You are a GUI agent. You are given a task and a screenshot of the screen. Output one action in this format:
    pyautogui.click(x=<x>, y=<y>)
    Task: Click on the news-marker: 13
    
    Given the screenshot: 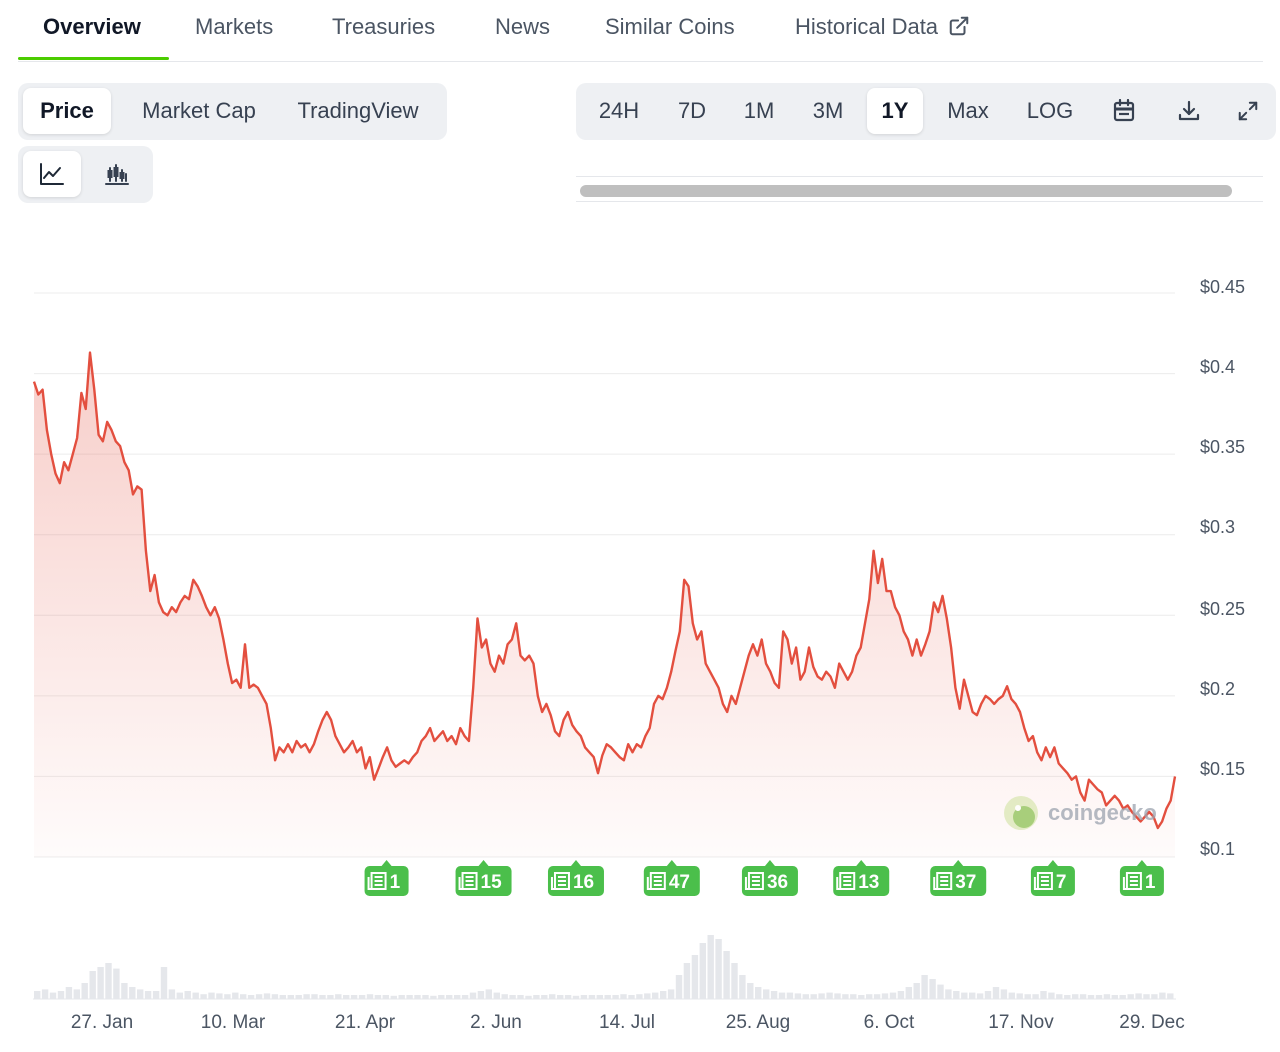 What is the action you would take?
    pyautogui.click(x=861, y=878)
    